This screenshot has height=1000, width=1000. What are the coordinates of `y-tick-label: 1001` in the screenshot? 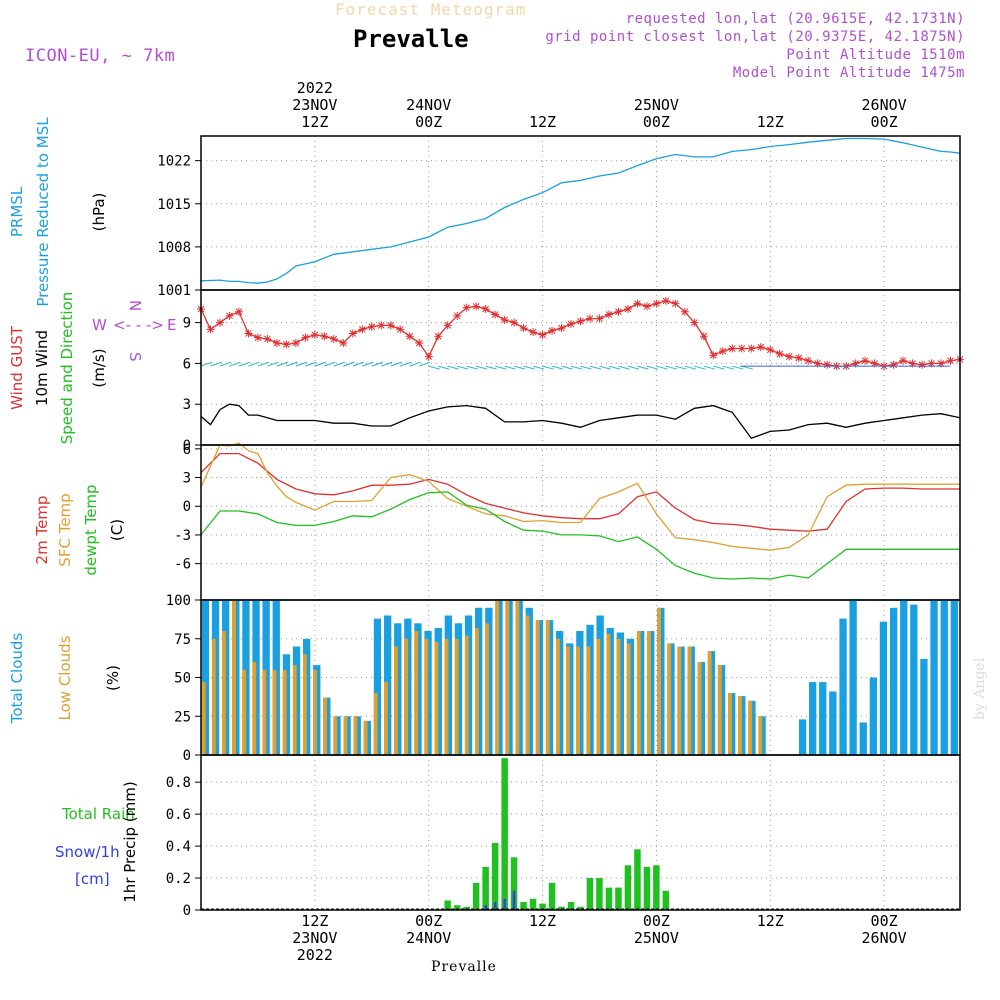 It's located at (174, 291).